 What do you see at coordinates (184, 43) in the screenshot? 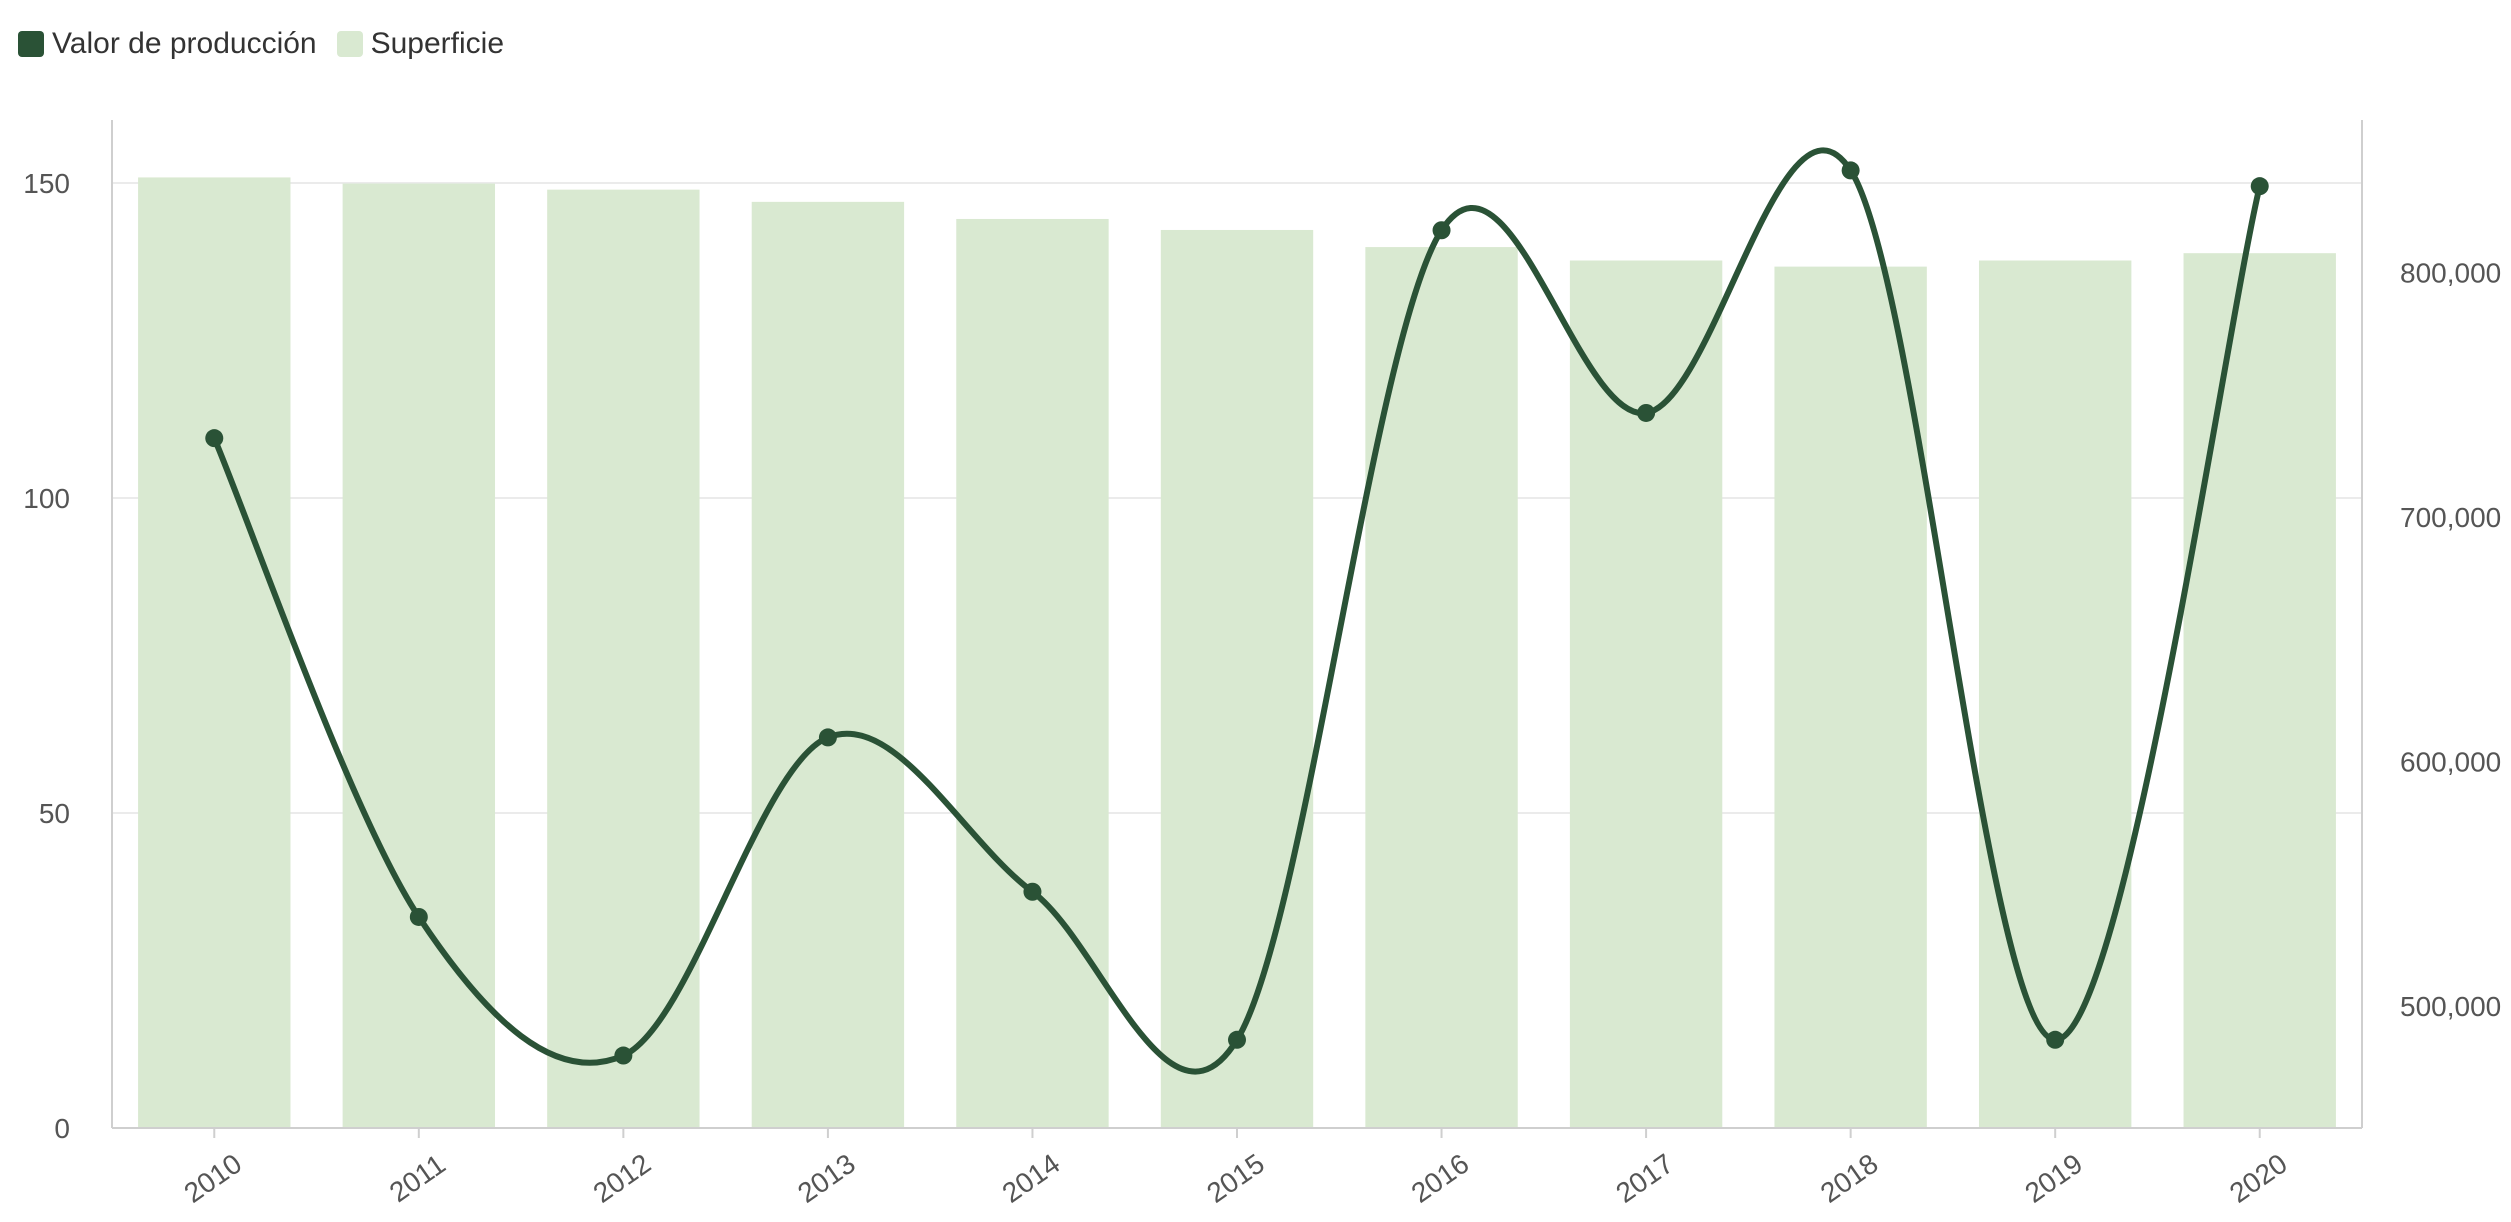
I see `legend-label: Valor de producción` at bounding box center [184, 43].